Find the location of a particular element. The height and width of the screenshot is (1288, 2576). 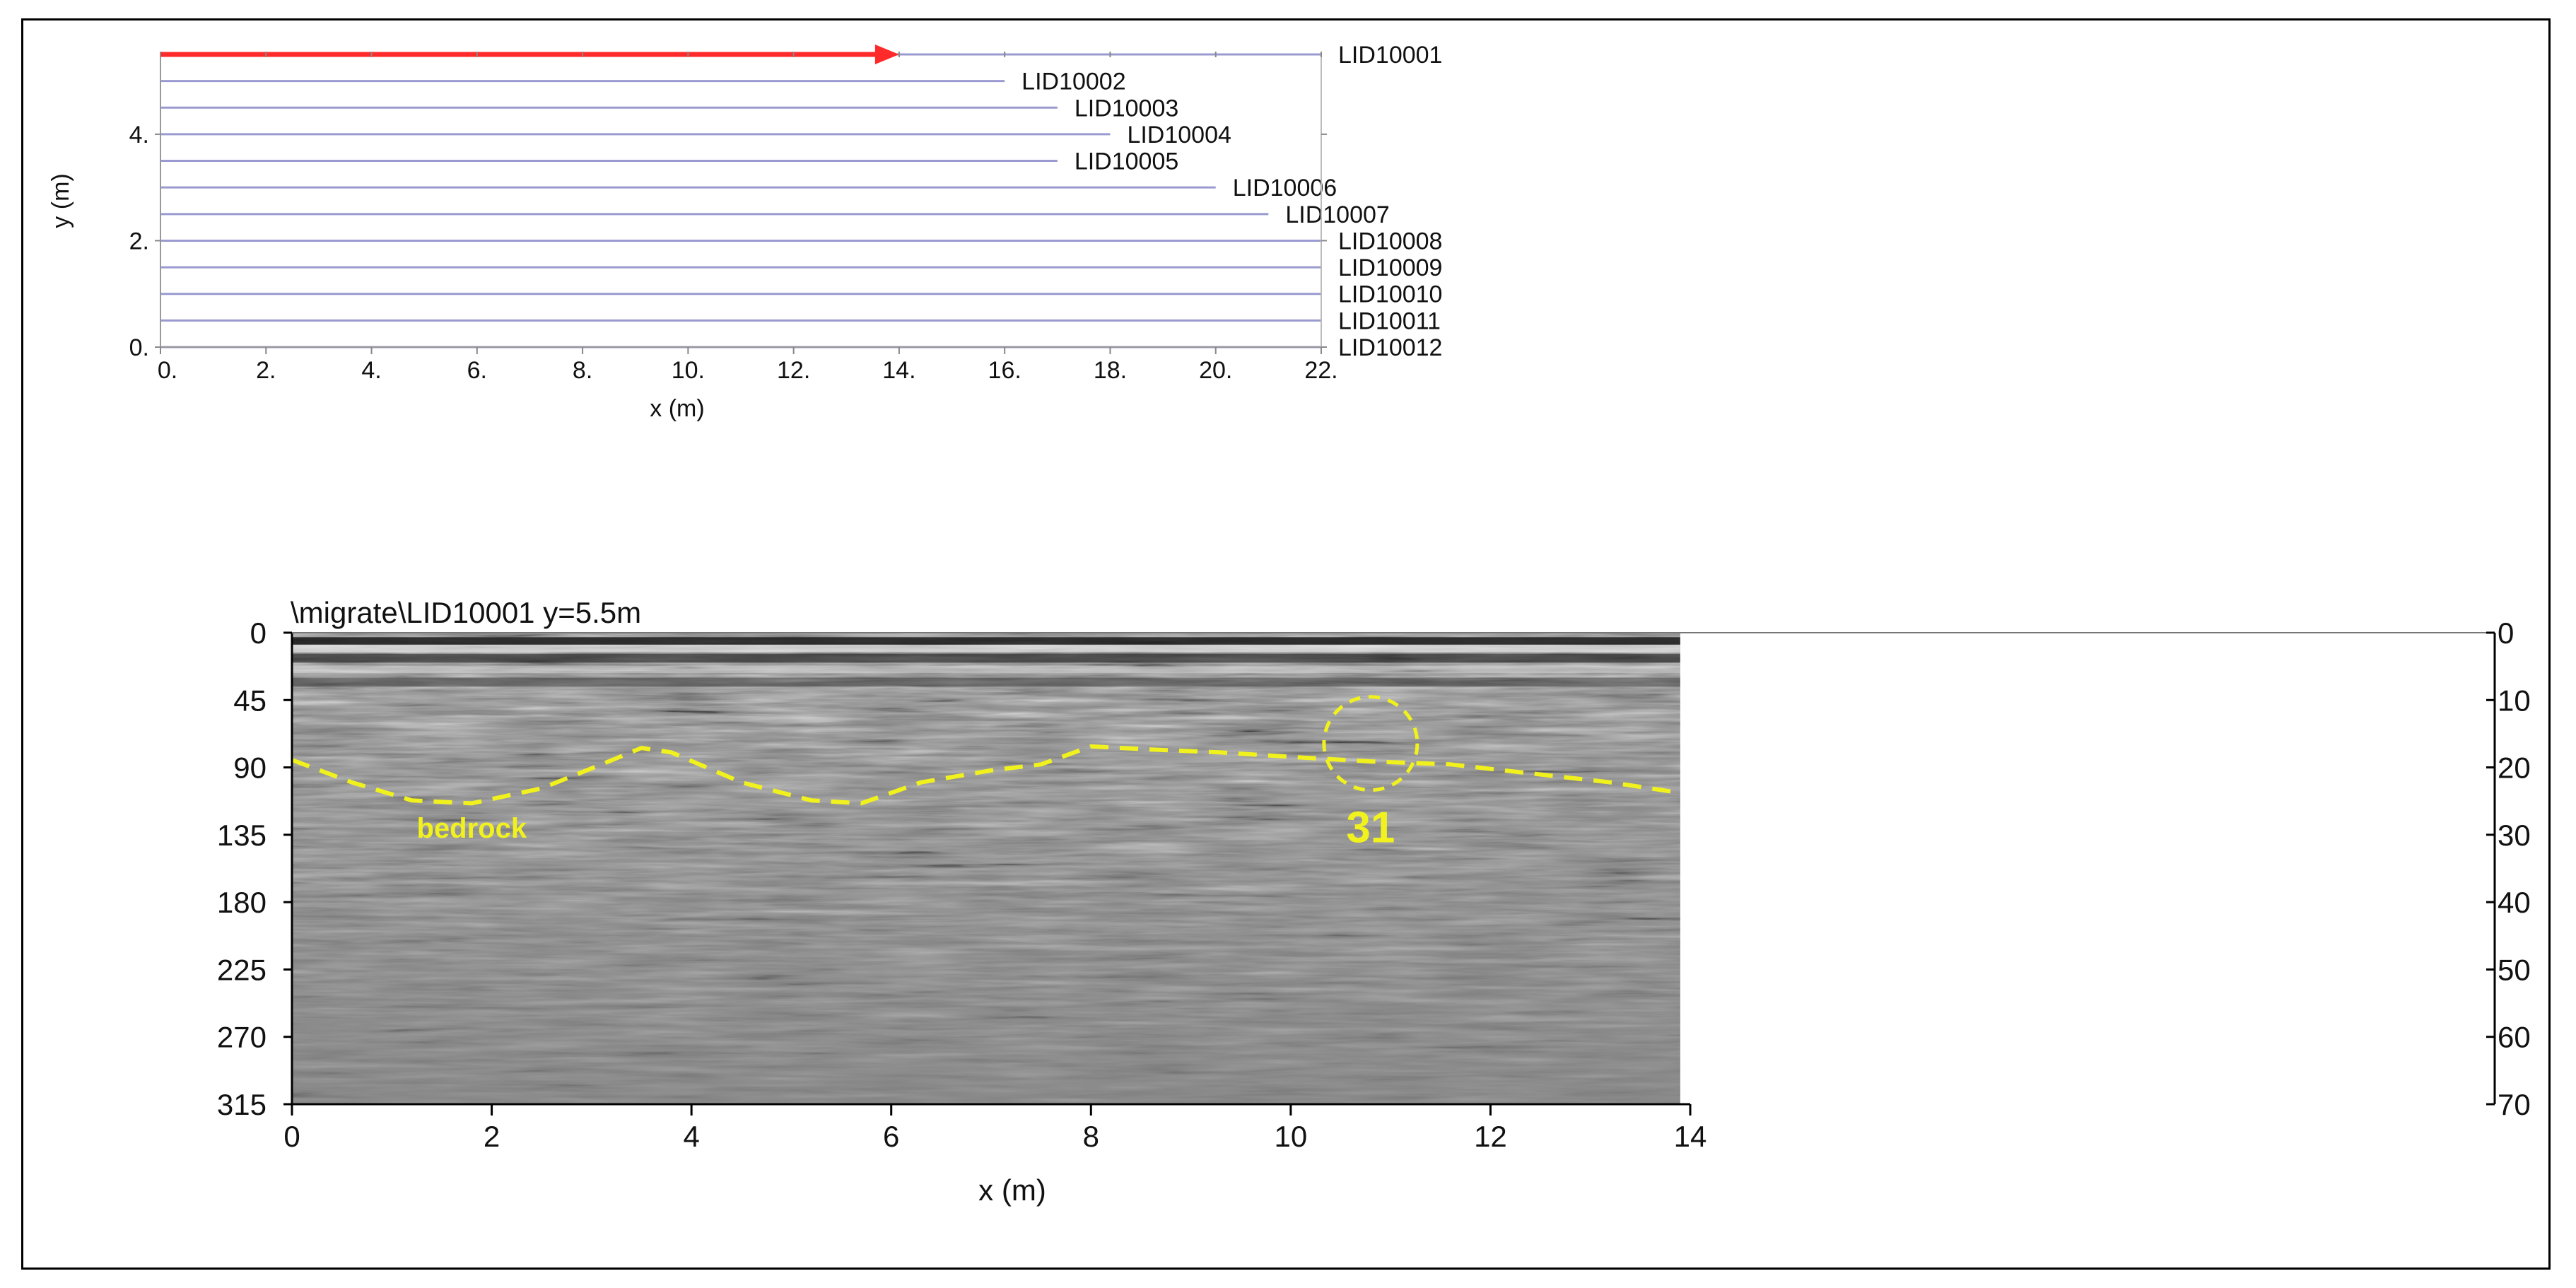

x-tick-label: 0 is located at coordinates (292, 1137).